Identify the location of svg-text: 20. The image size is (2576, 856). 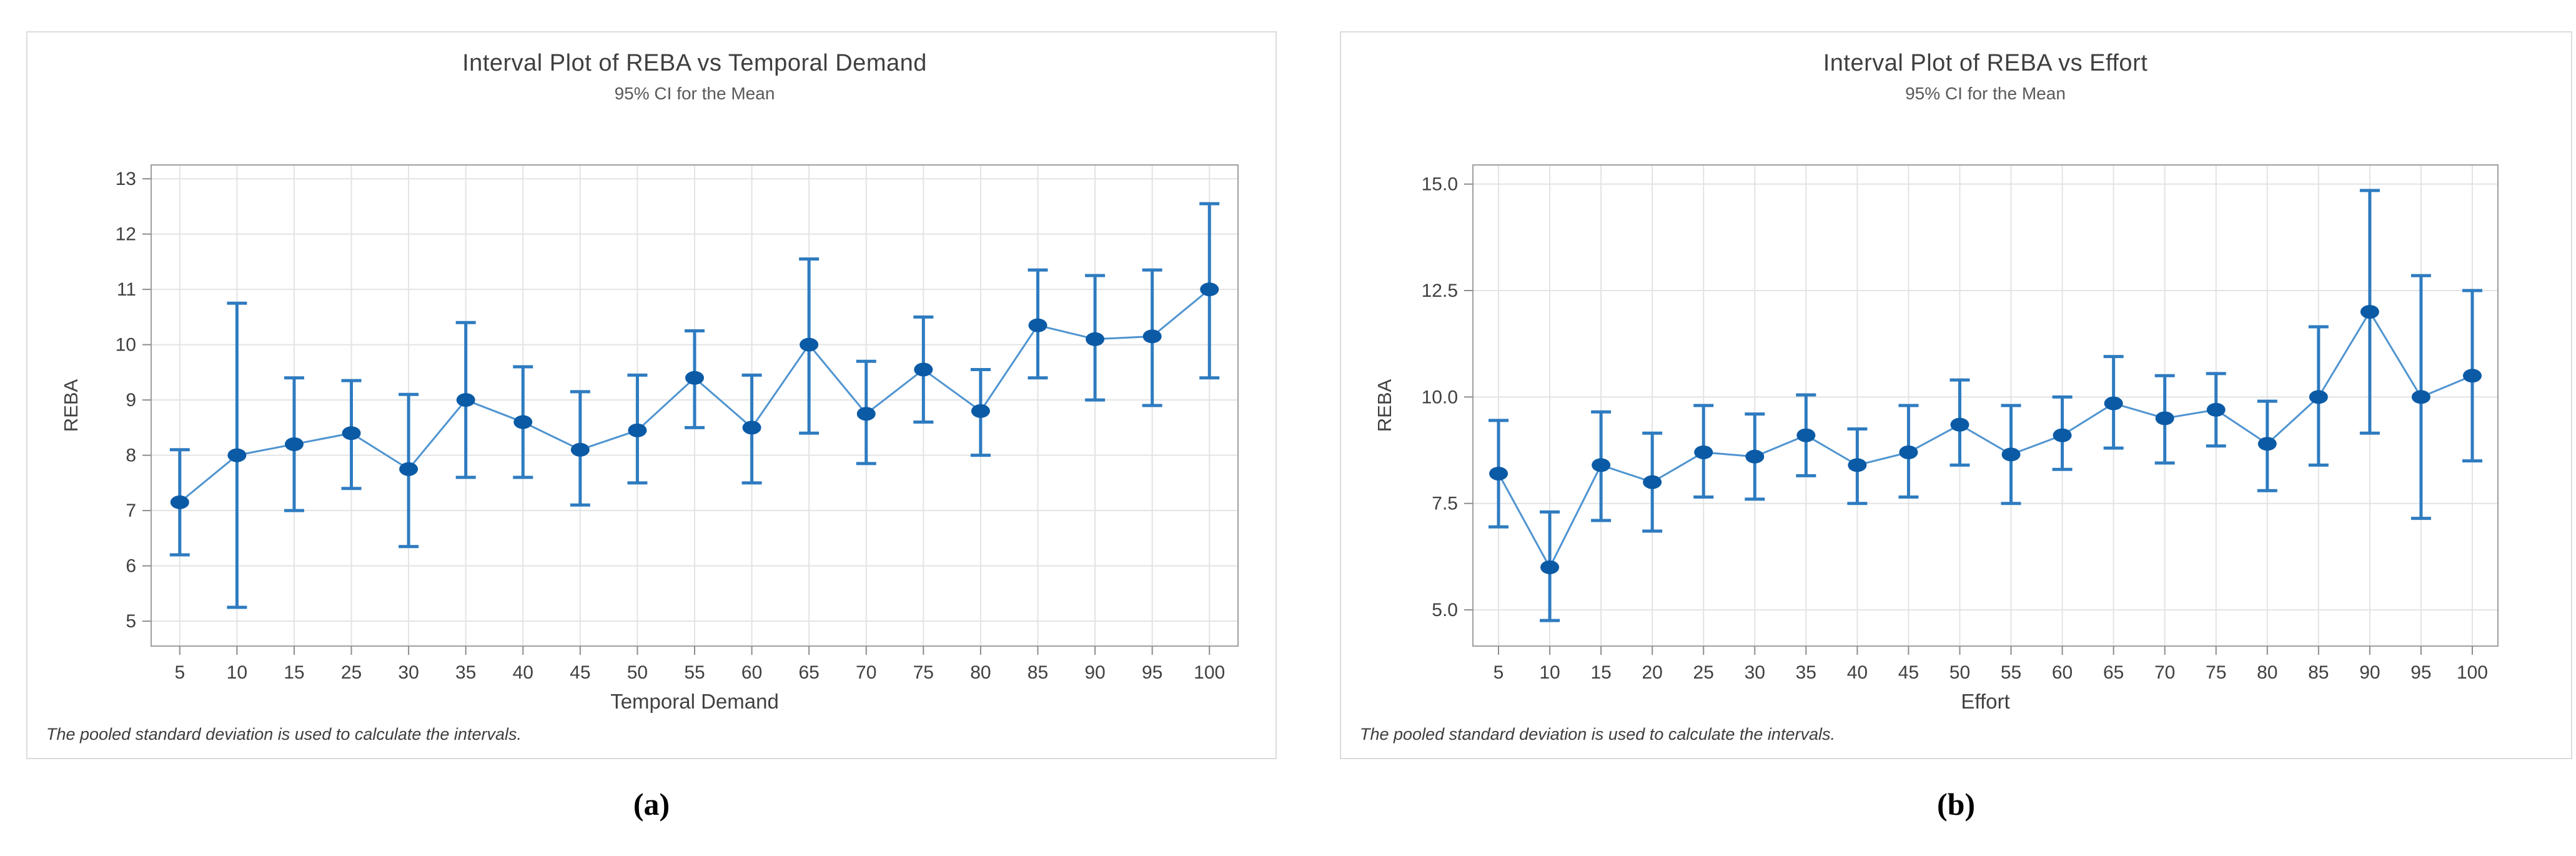
(1652, 672).